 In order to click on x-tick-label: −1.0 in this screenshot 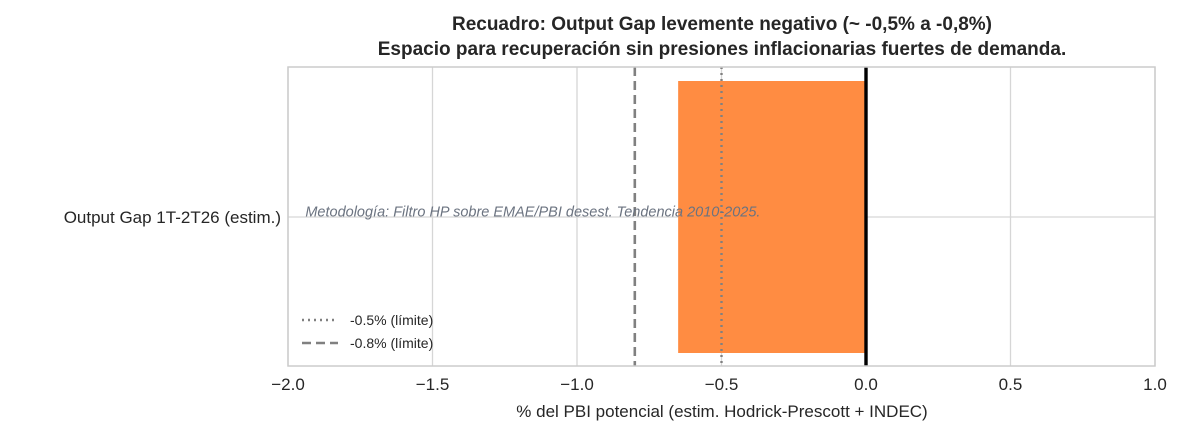, I will do `click(577, 384)`.